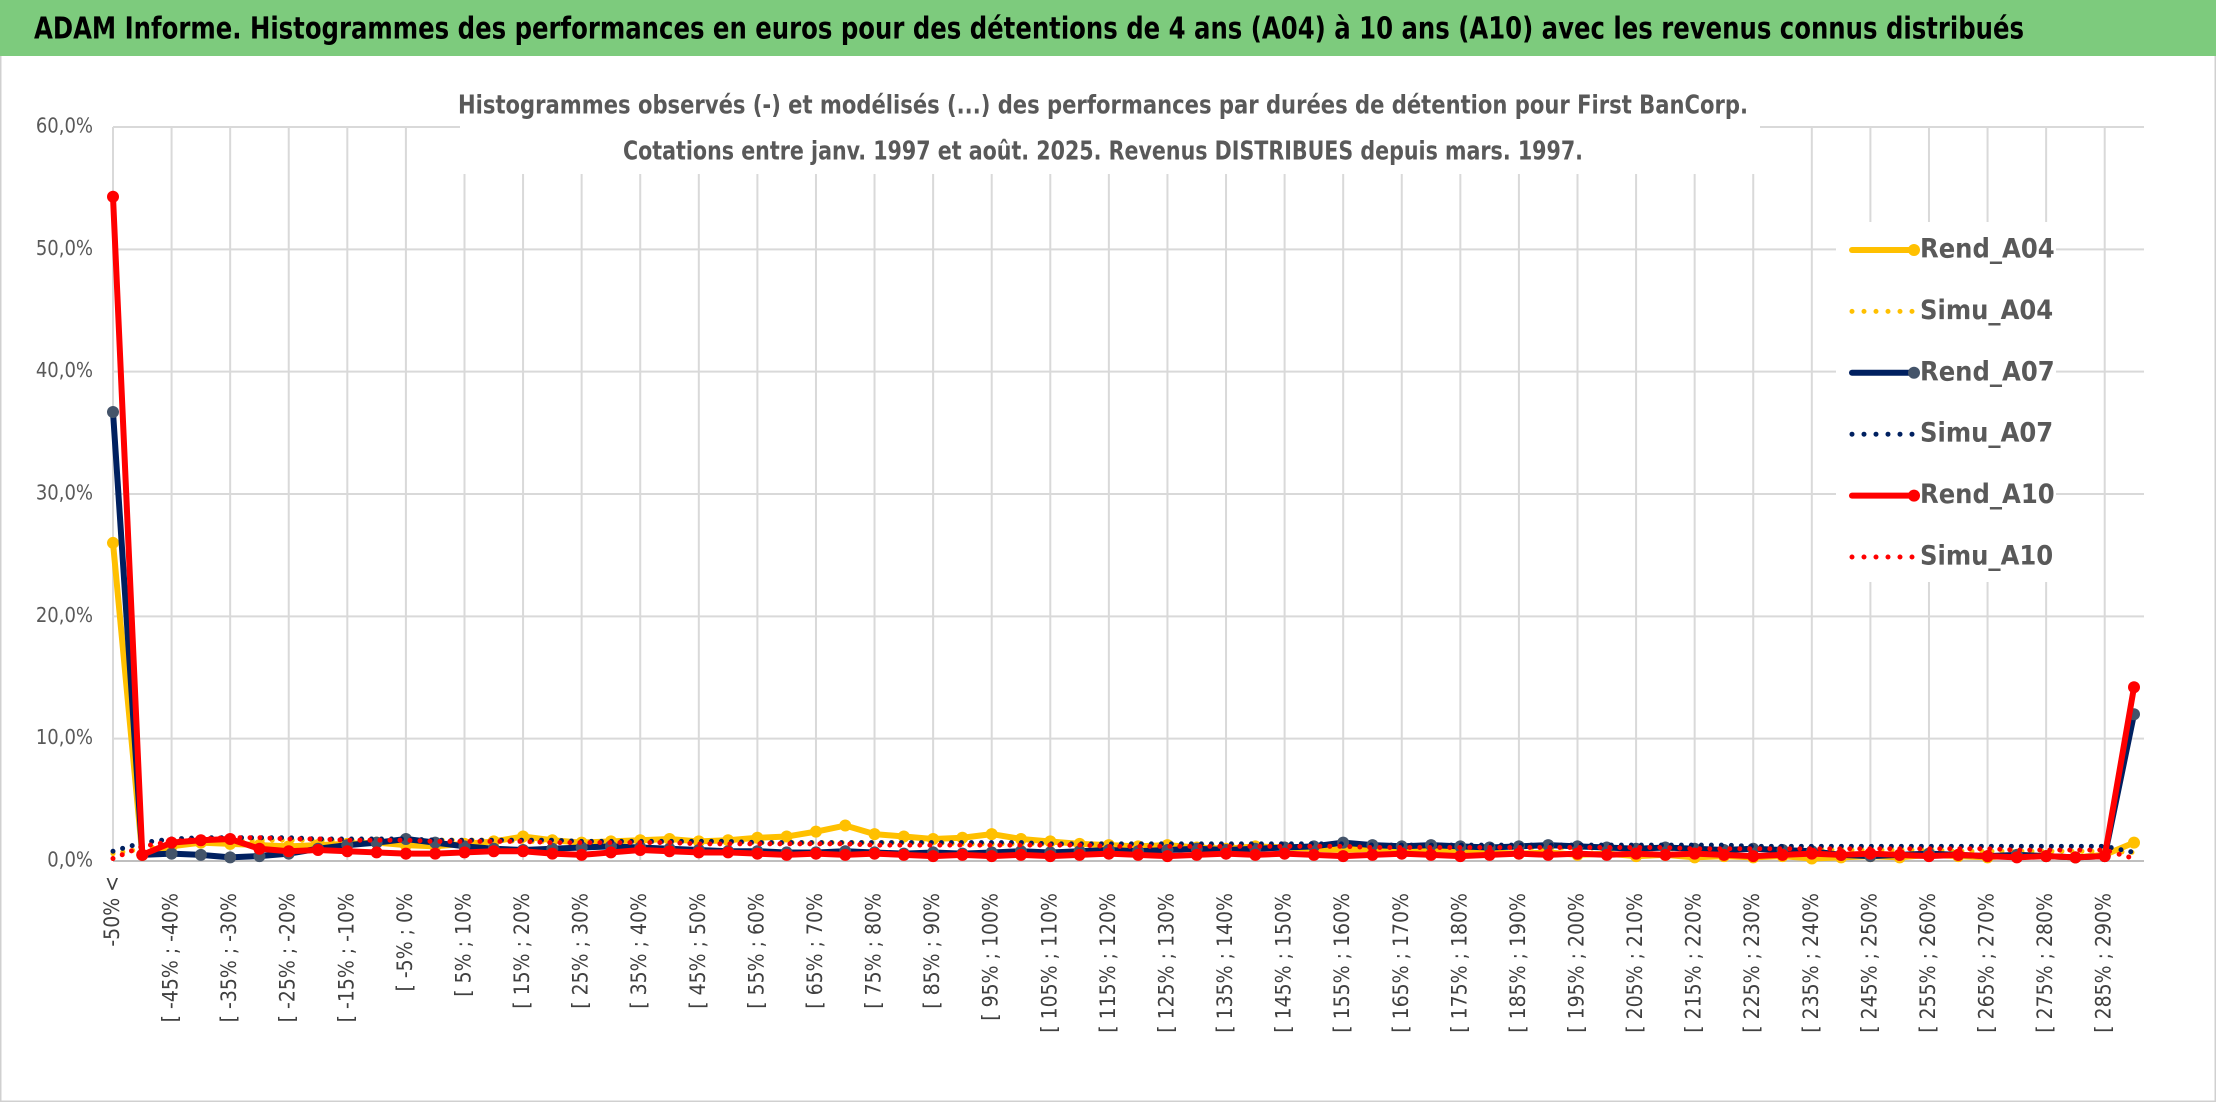 This screenshot has width=2216, height=1102. I want to click on header-band, so click(1108, 28).